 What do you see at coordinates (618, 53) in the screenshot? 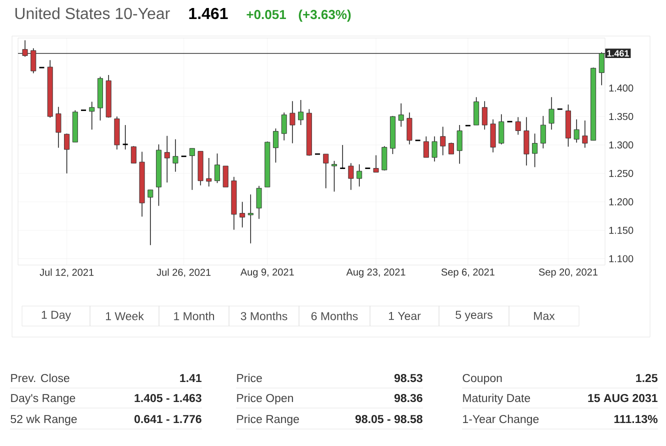
I see `ref-line-label: 1.461` at bounding box center [618, 53].